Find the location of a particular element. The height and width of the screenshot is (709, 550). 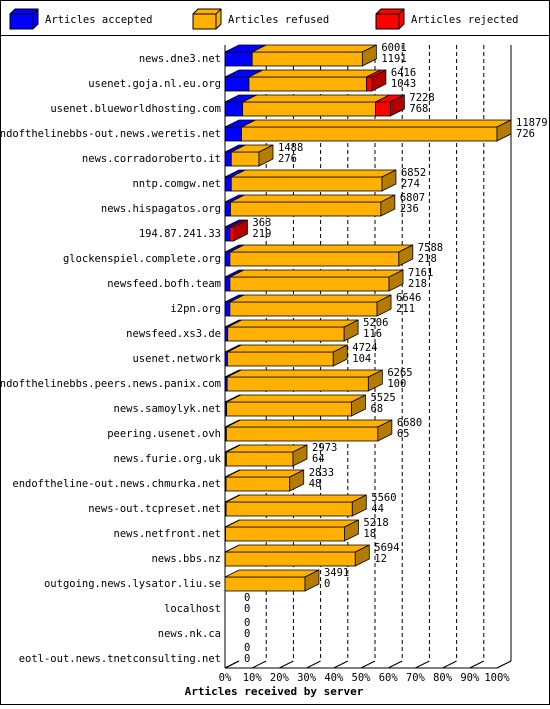

row-label-accepted: 1043 is located at coordinates (403, 84).